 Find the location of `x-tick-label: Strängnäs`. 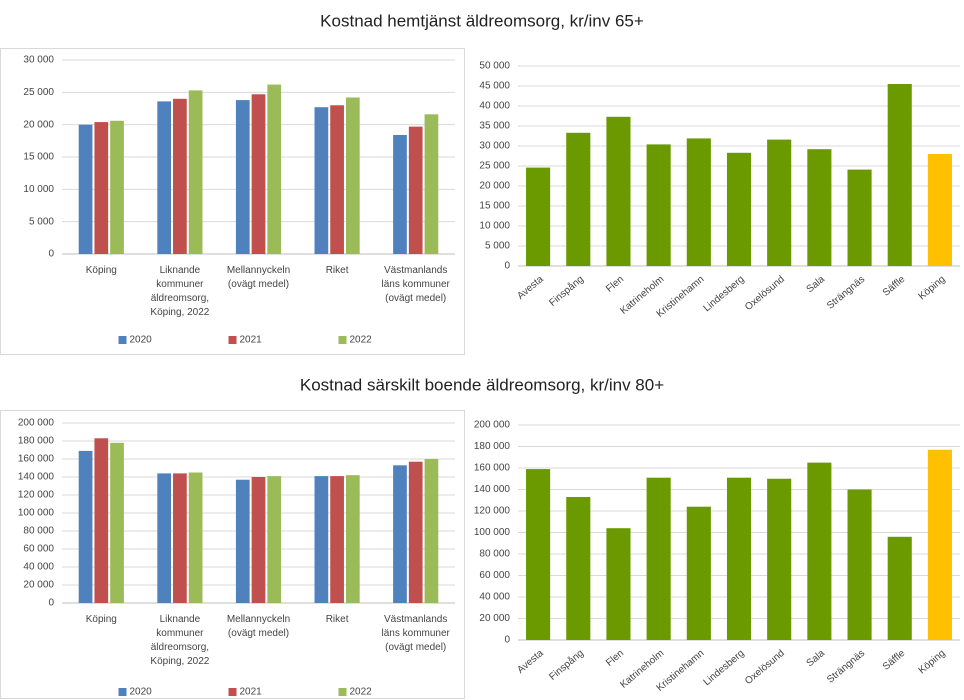

x-tick-label: Strängnäs is located at coordinates (846, 293).